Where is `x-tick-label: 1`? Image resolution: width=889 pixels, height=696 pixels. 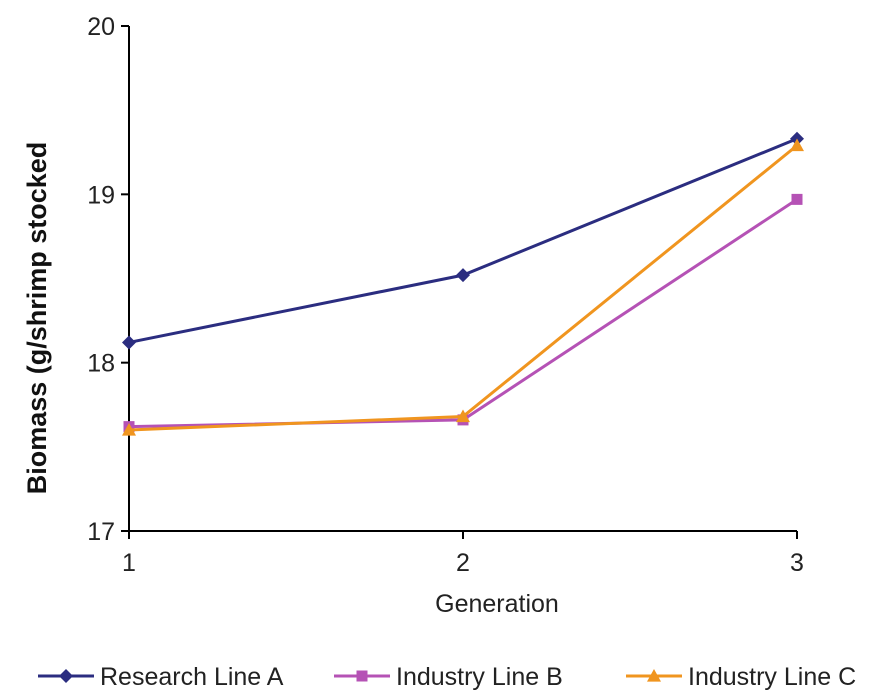
x-tick-label: 1 is located at coordinates (129, 563).